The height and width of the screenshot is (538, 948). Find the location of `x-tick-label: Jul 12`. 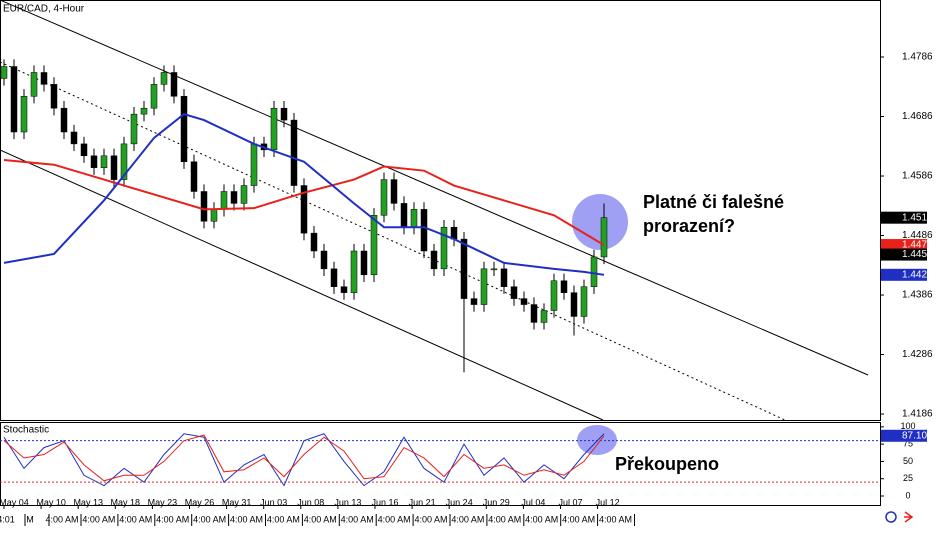

x-tick-label: Jul 12 is located at coordinates (608, 502).